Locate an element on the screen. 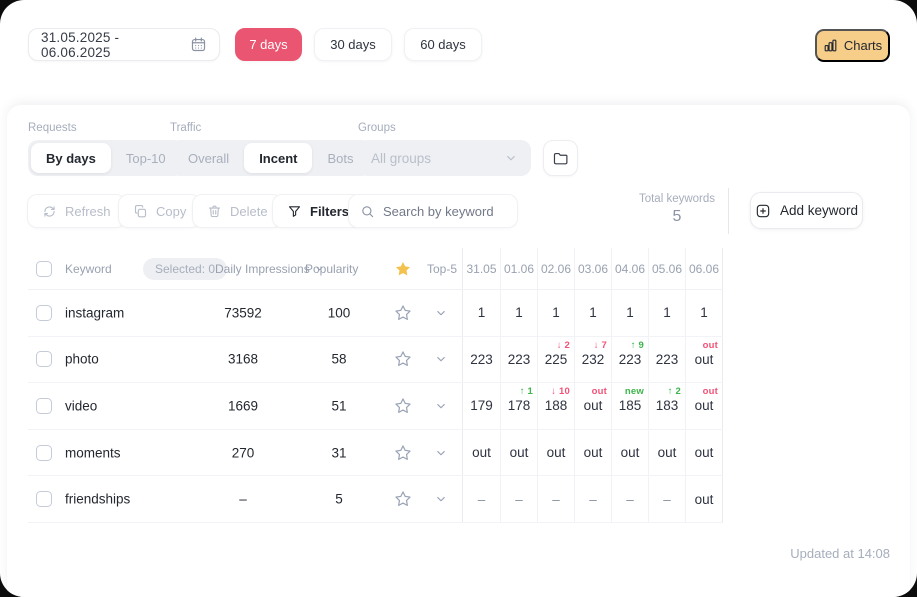 The width and height of the screenshot is (917, 597). traffic-incent-option: Incent is located at coordinates (278, 158).